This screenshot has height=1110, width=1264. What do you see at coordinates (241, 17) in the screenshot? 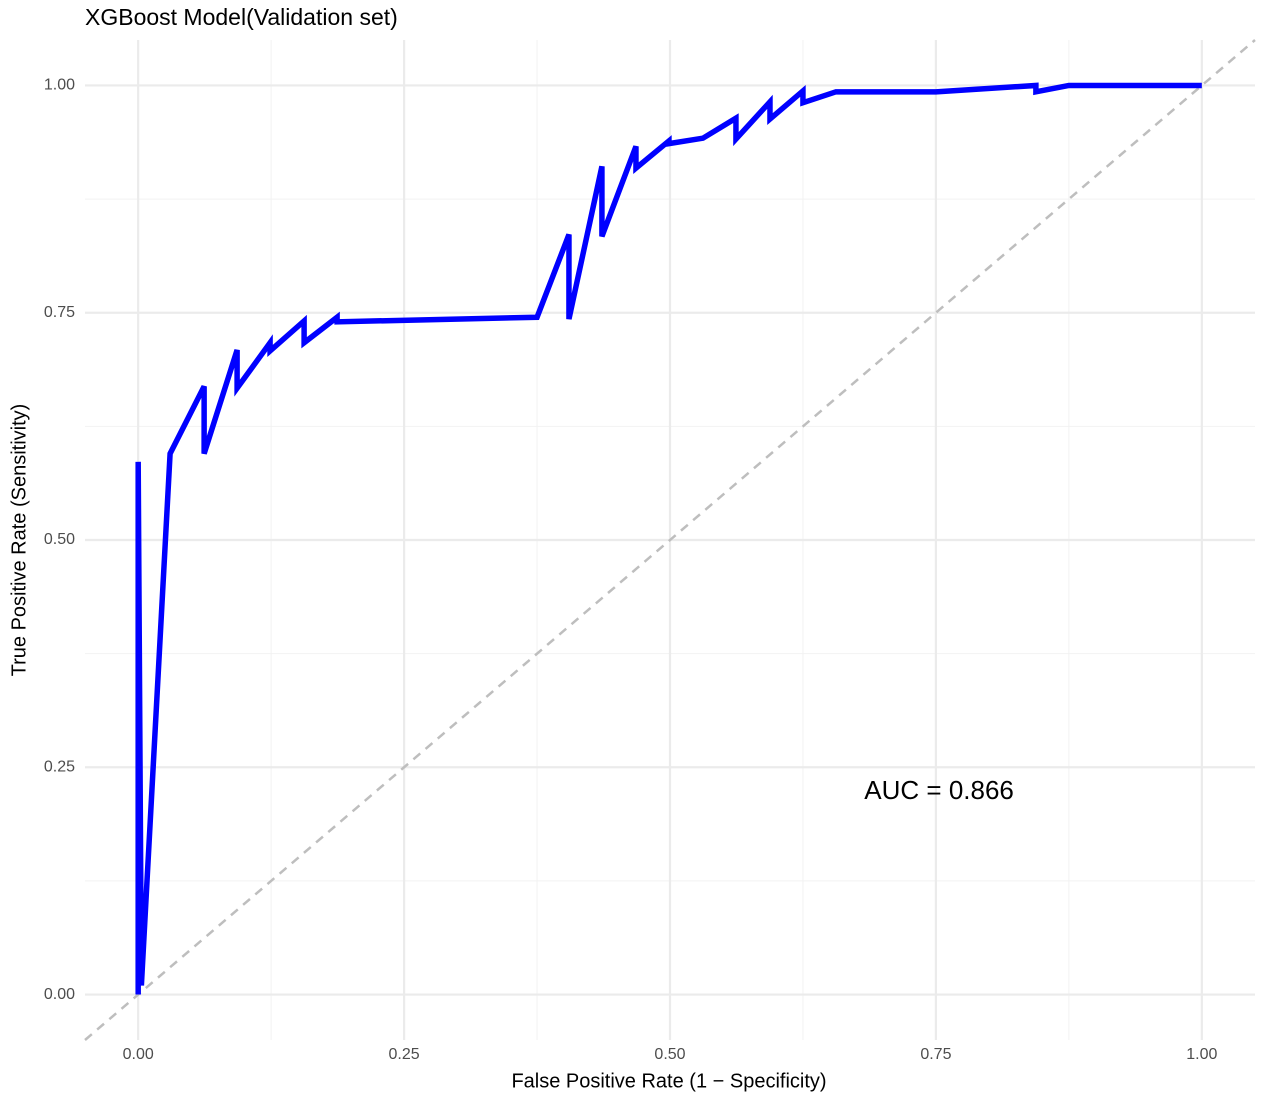
I see `chart-title: XGBoost Model(Validation set)` at bounding box center [241, 17].